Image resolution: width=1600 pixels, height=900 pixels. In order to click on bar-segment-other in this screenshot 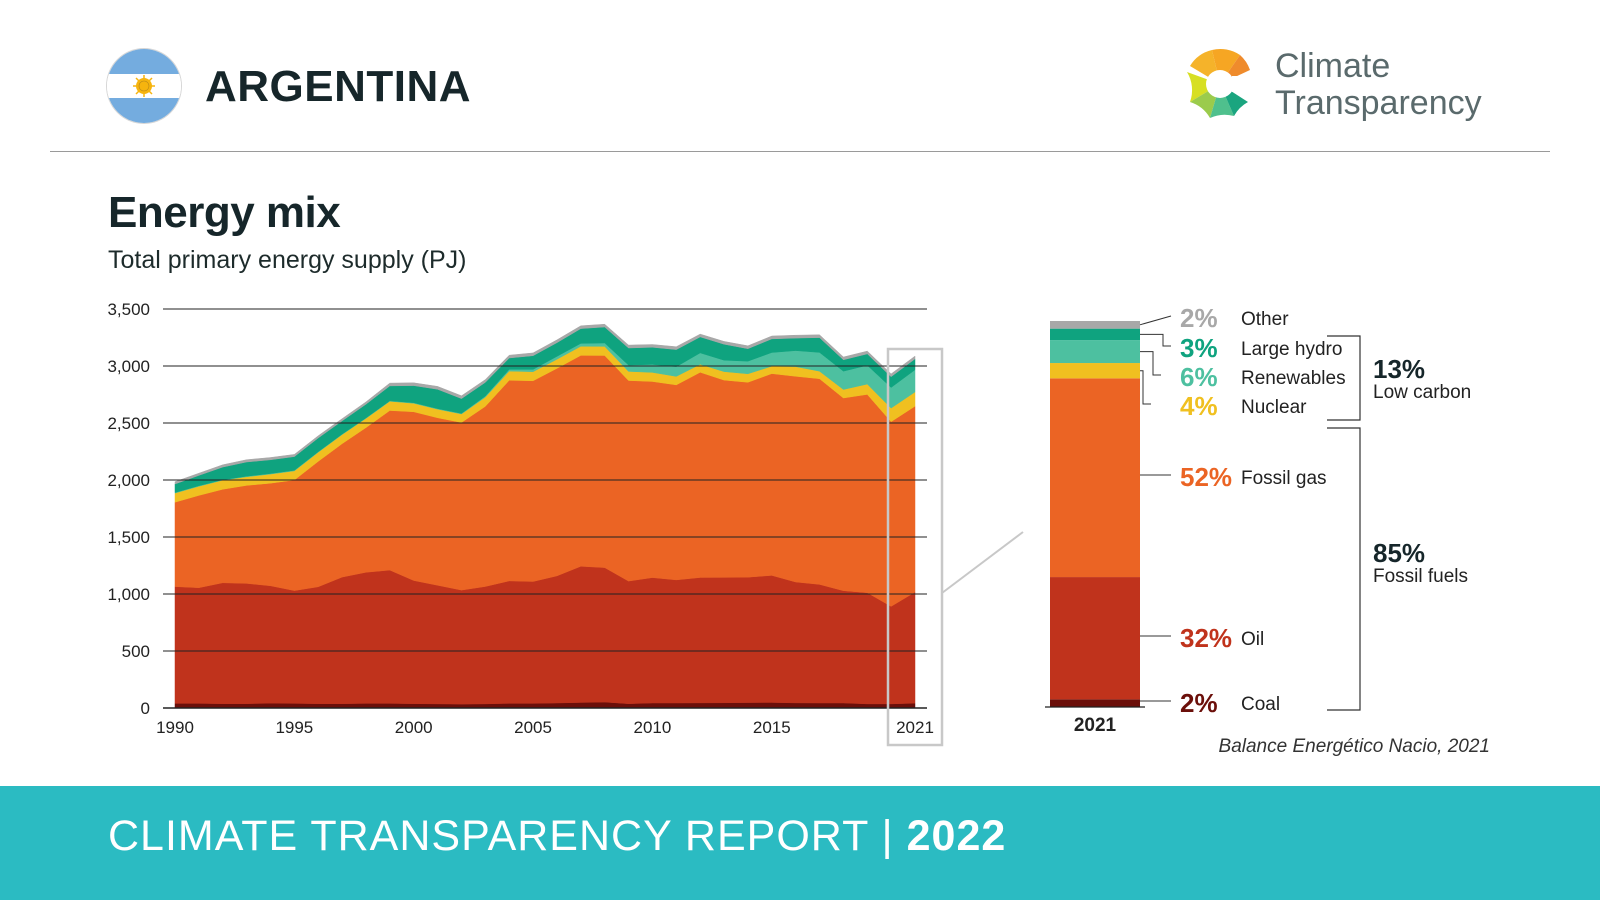, I will do `click(1095, 325)`.